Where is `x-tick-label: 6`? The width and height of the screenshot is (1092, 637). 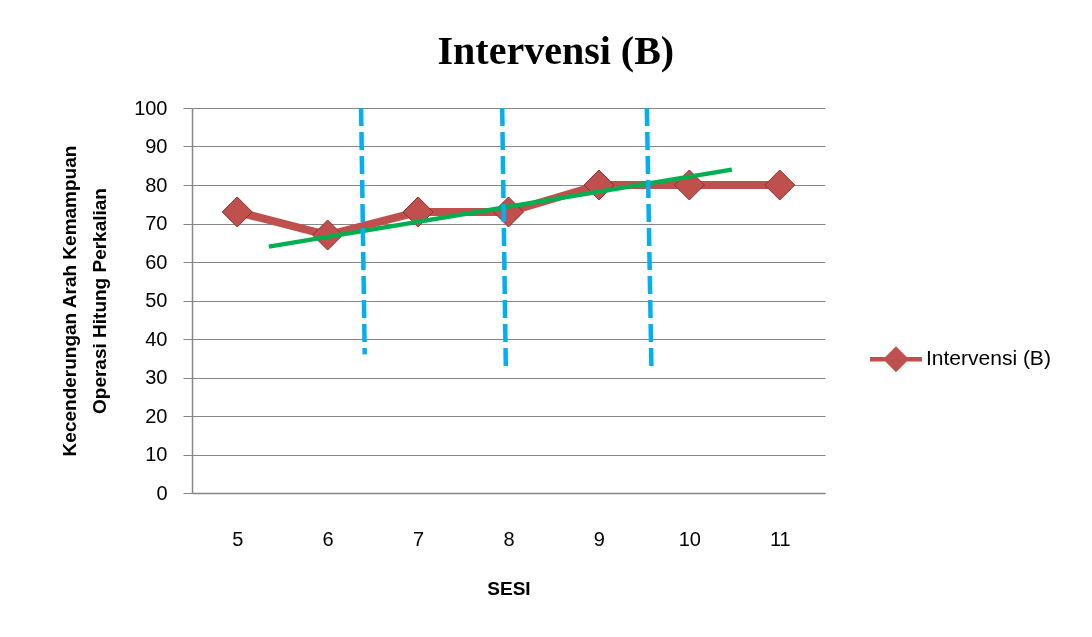
x-tick-label: 6 is located at coordinates (328, 538).